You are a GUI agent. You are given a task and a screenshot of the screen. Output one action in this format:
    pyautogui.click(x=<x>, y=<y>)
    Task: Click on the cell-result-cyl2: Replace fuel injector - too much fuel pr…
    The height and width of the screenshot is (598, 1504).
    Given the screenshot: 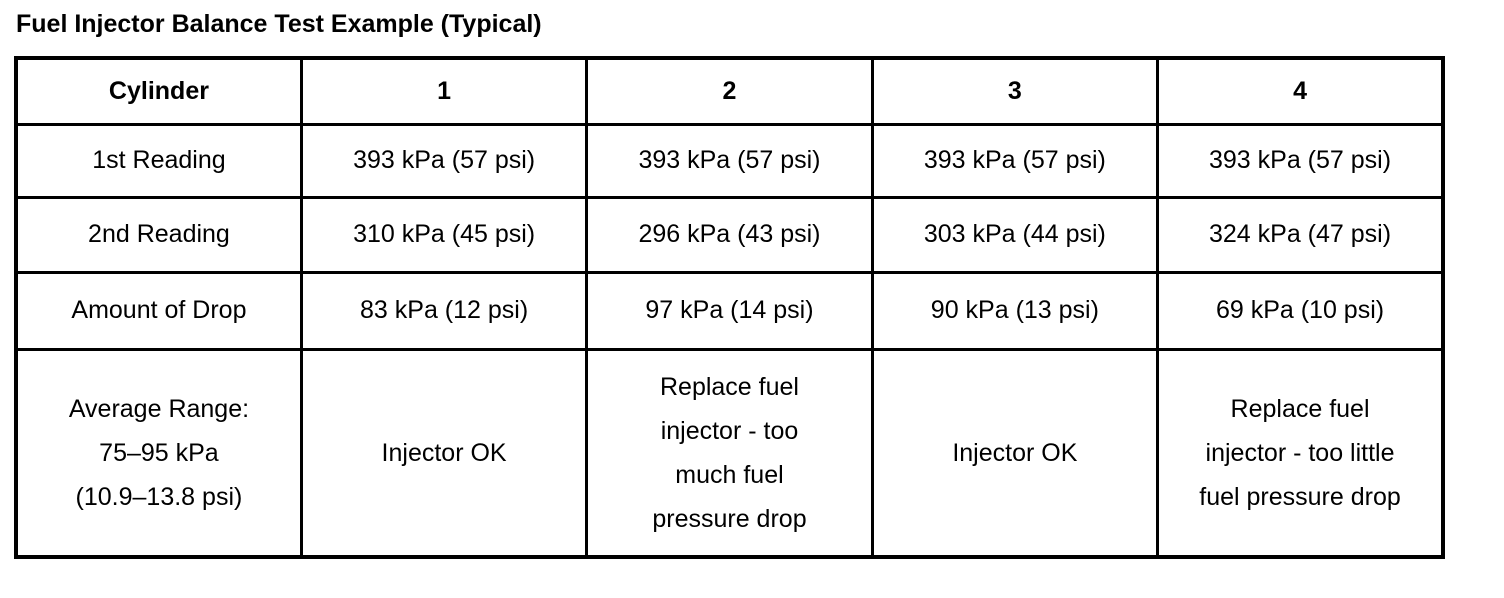 What is the action you would take?
    pyautogui.click(x=729, y=453)
    